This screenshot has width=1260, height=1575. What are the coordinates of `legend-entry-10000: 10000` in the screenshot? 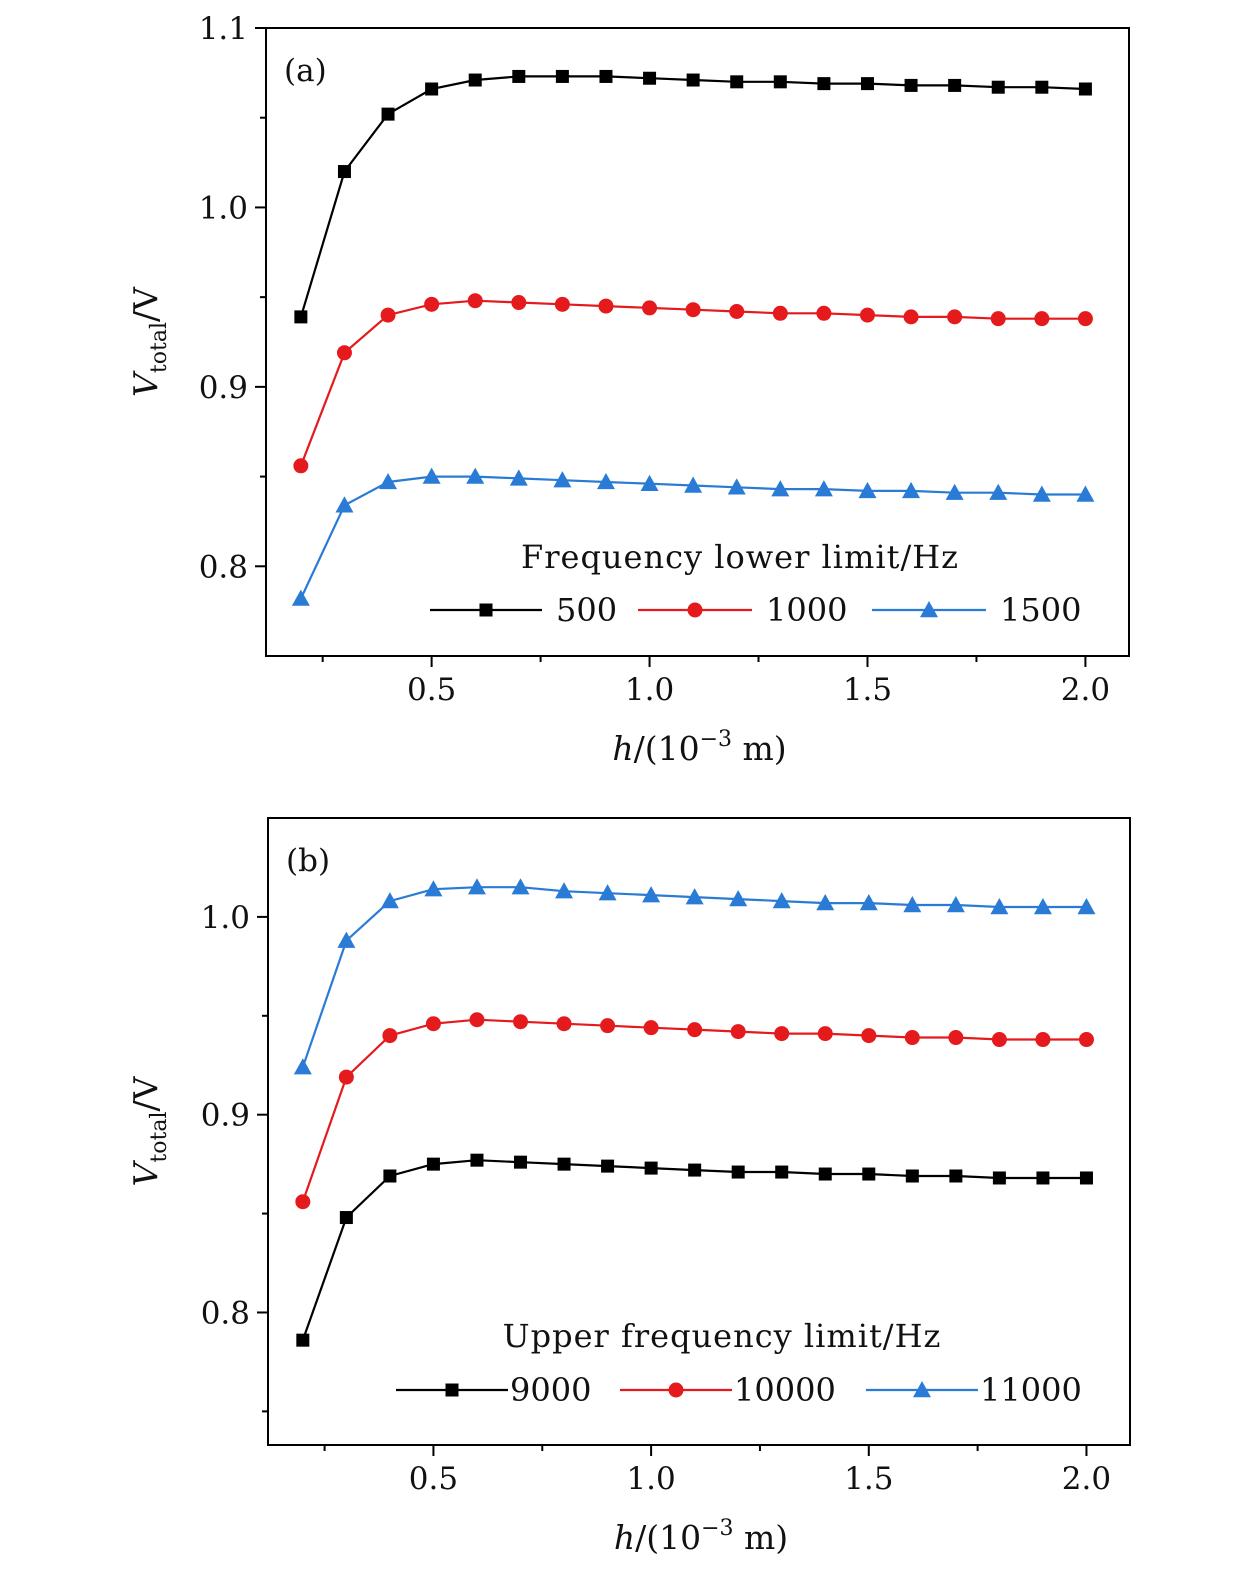 It's located at (728, 1390).